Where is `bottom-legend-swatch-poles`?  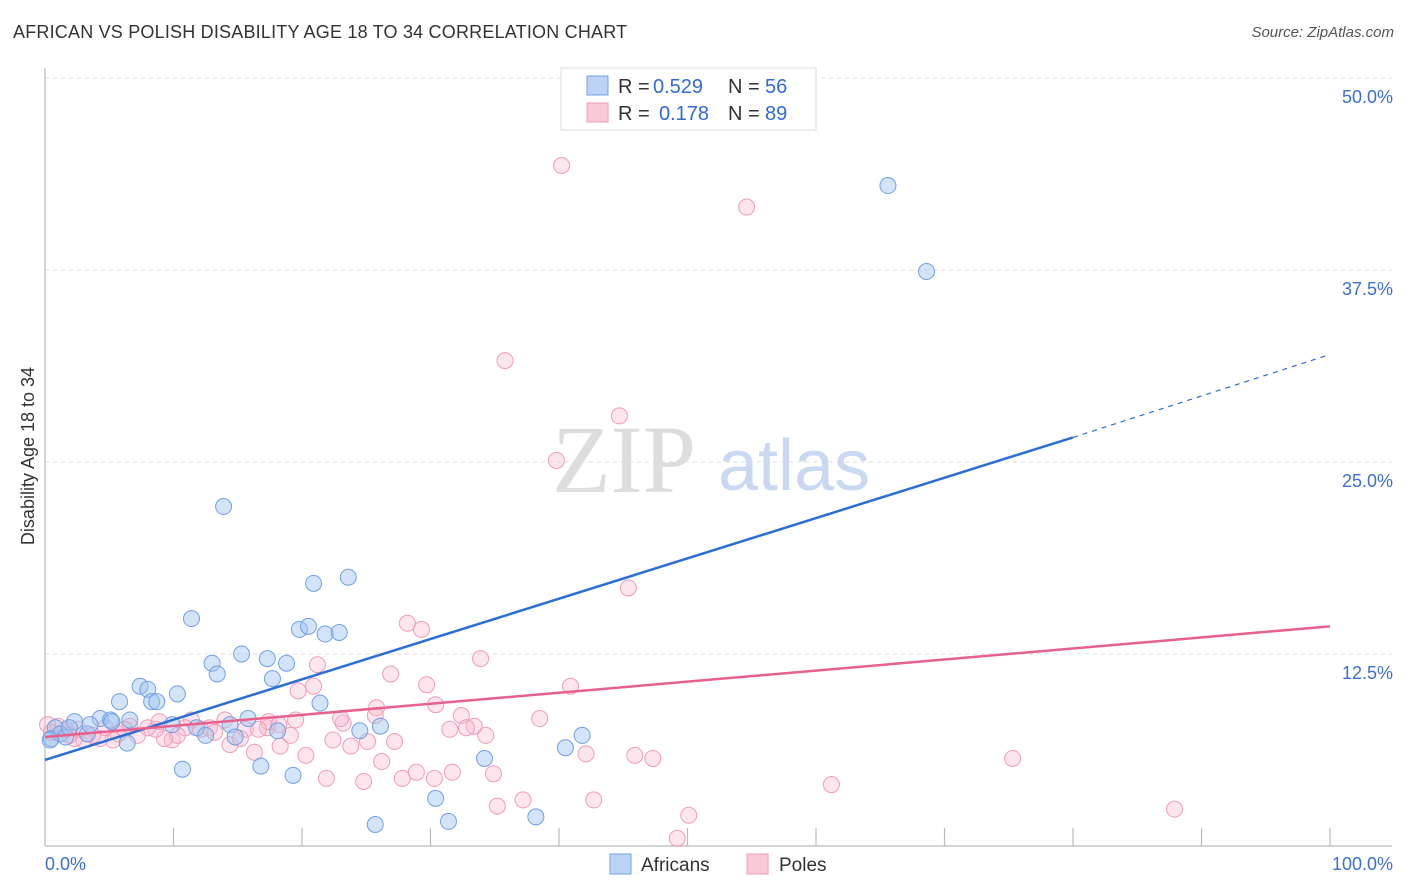
bottom-legend-swatch-poles is located at coordinates (757, 864).